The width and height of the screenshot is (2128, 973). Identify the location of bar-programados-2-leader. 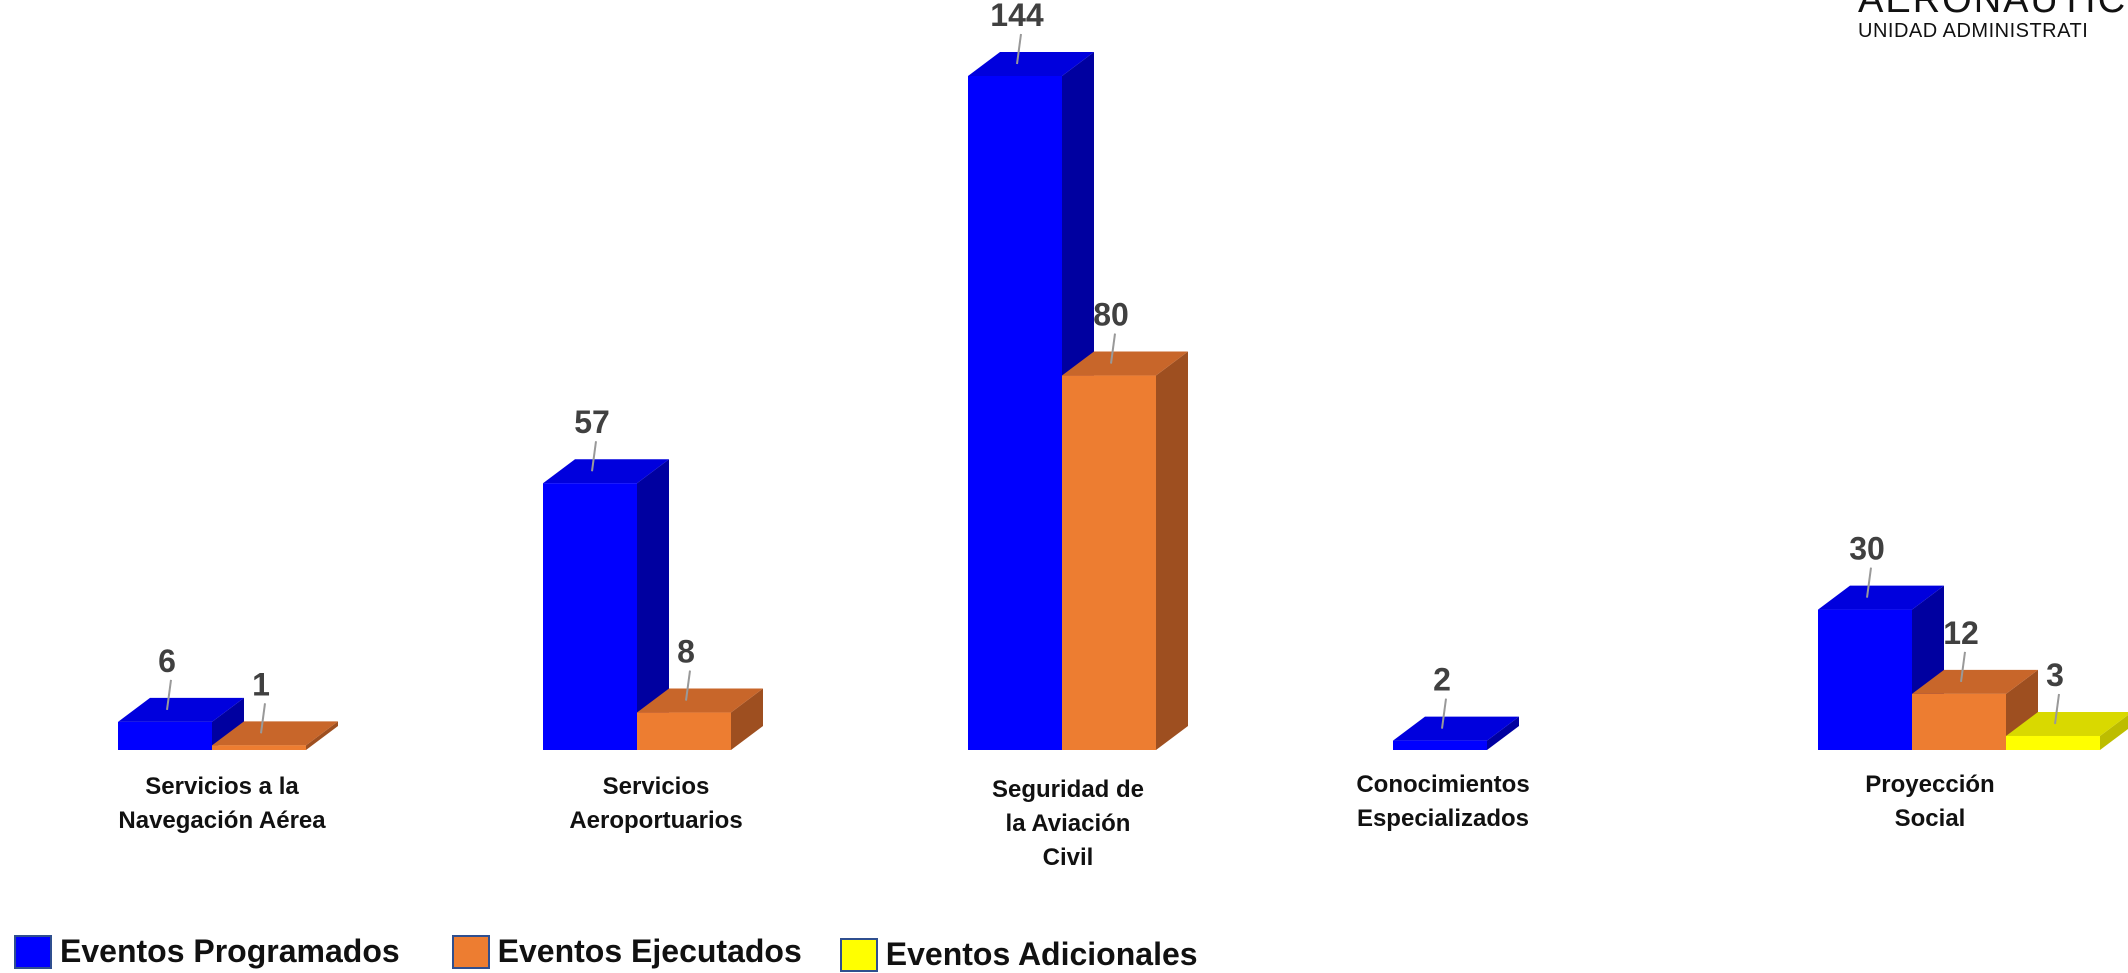
(1019, 49).